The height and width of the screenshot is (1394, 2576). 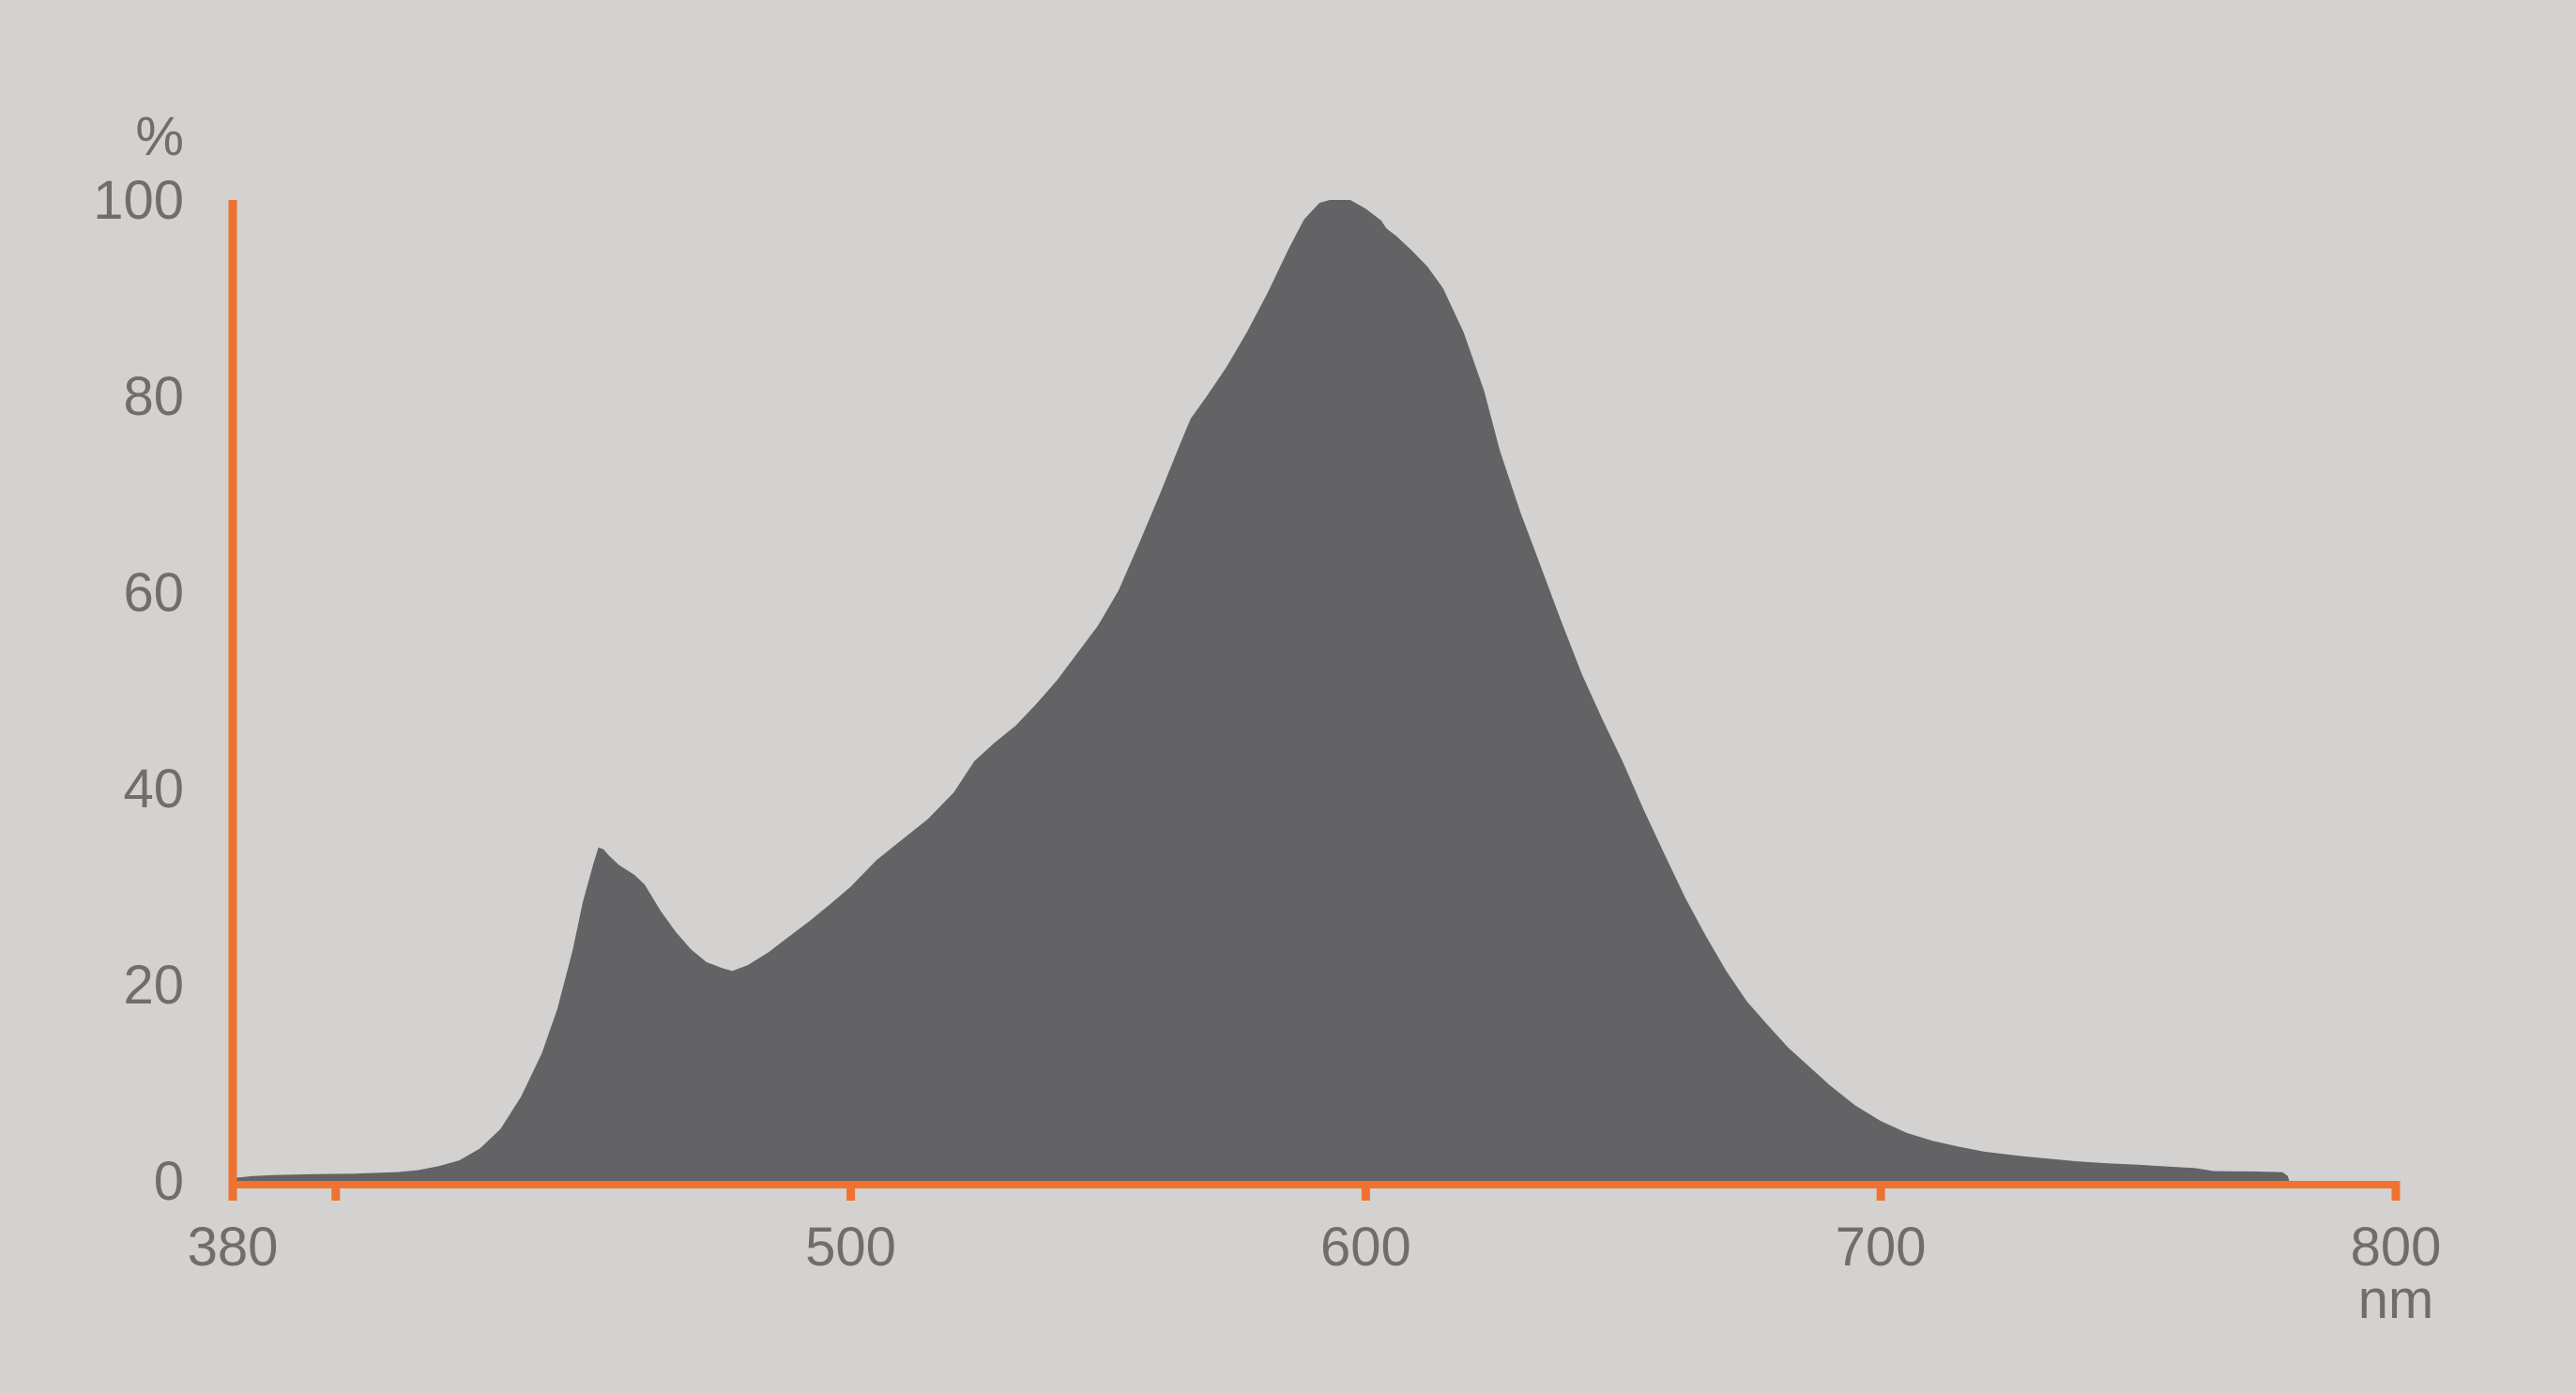 I want to click on y-axis-line, so click(x=232, y=700).